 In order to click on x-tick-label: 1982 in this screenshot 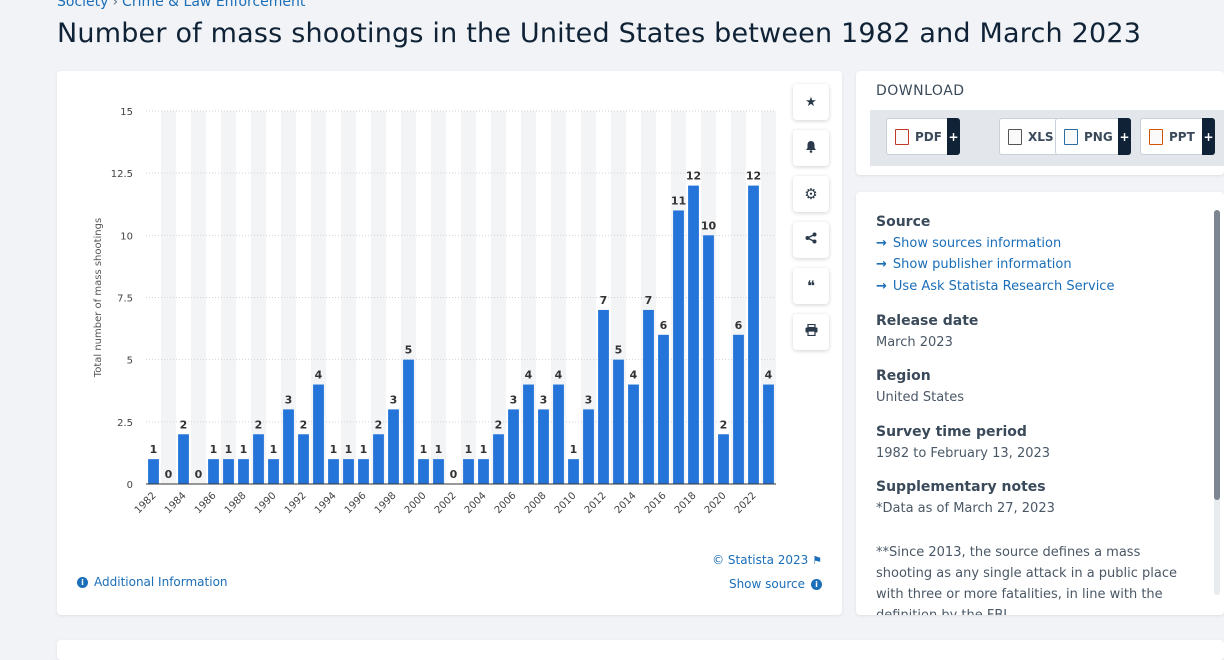, I will do `click(146, 503)`.